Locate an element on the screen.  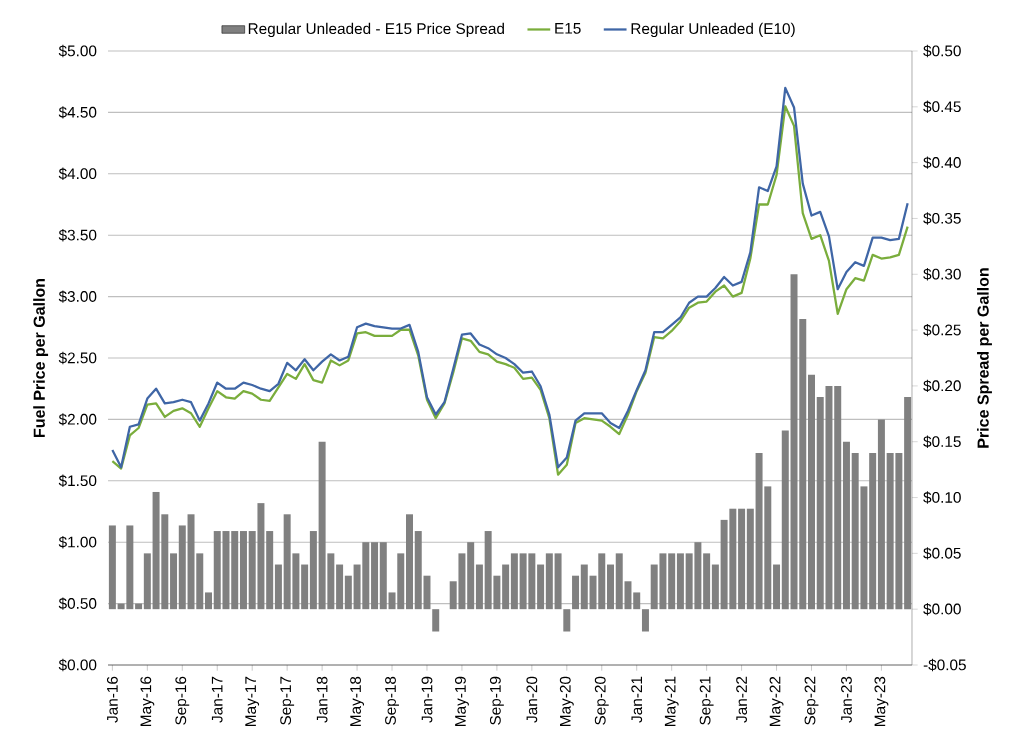
y-axis-title: Fuel Price per Gallon is located at coordinates (41, 357).